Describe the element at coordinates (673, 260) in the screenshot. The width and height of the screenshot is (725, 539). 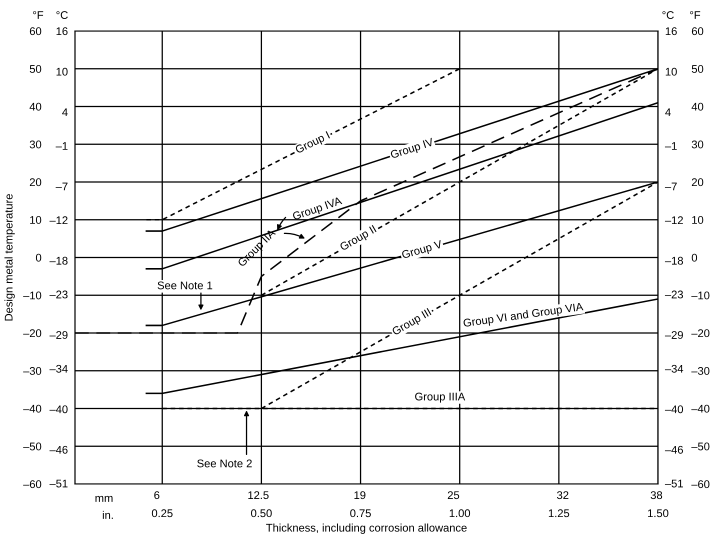
I see `y2-tick-label: –18` at that location.